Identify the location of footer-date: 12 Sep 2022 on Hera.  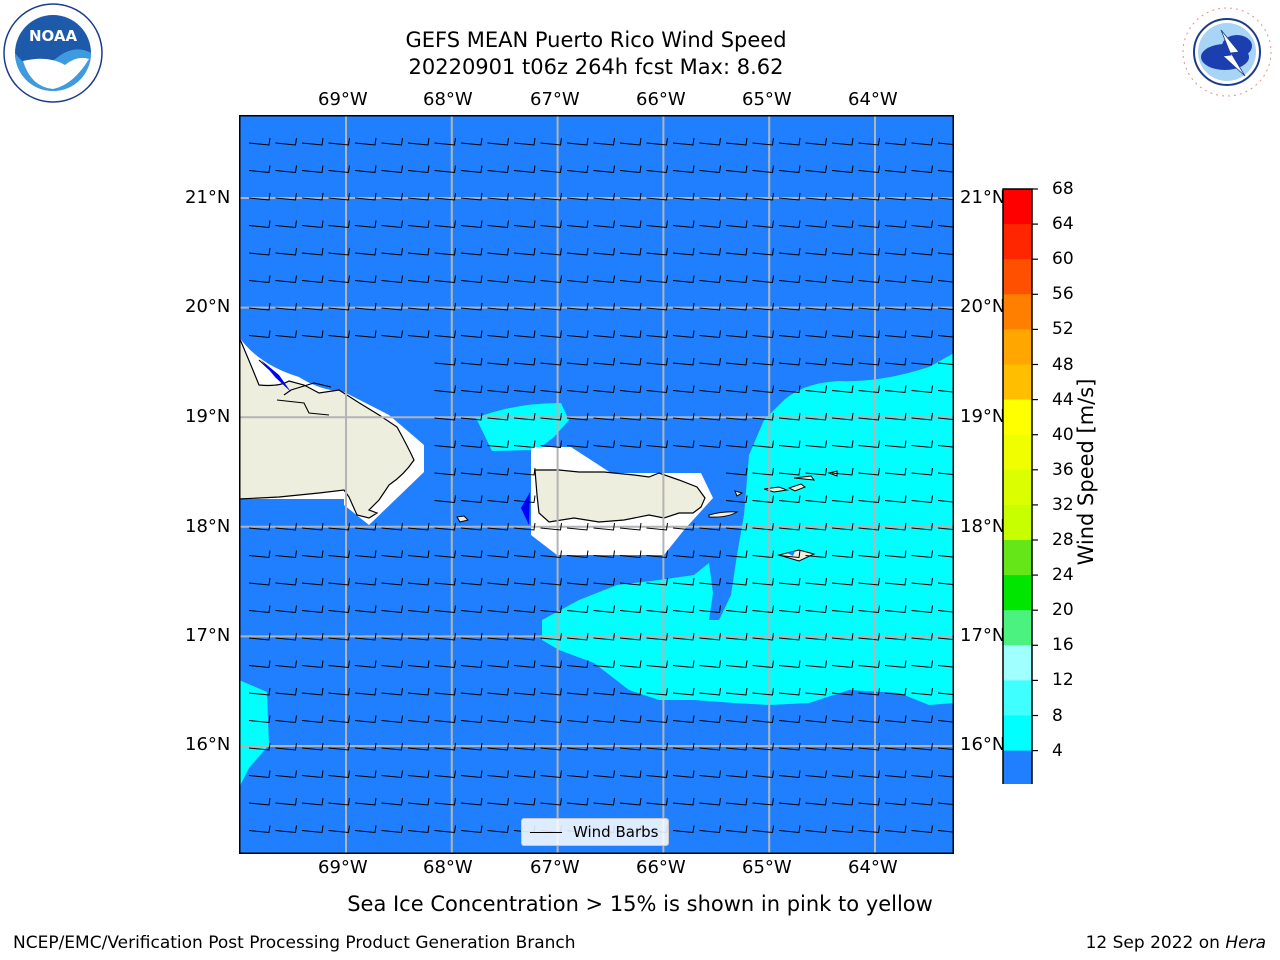
(1176, 943).